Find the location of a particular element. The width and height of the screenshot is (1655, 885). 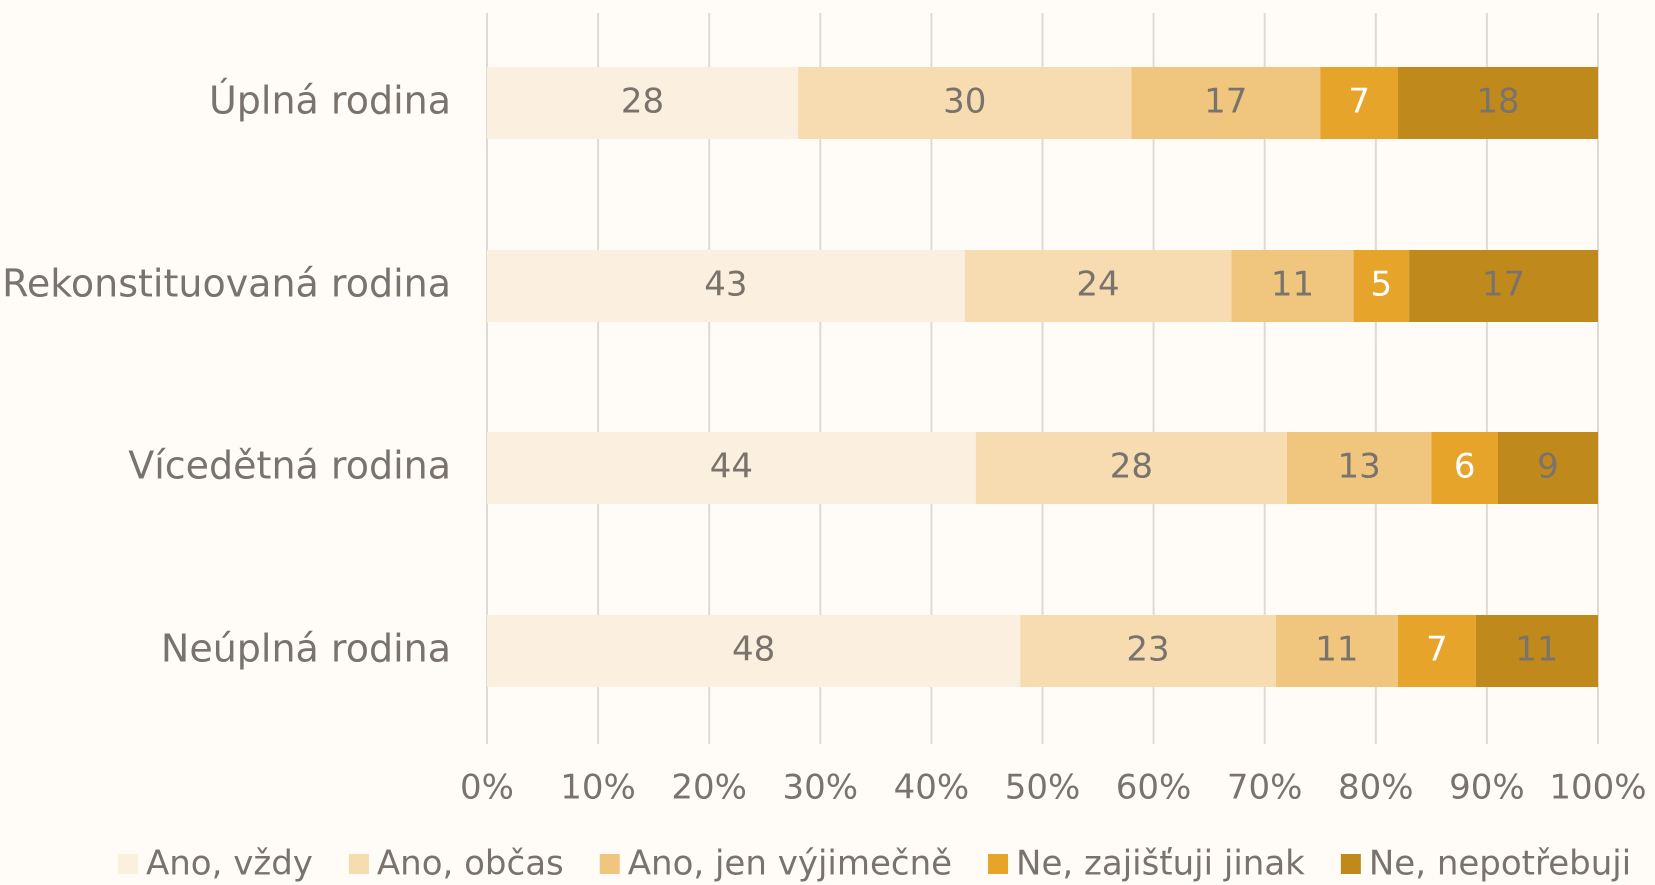

data-label: 24 is located at coordinates (1097, 285).